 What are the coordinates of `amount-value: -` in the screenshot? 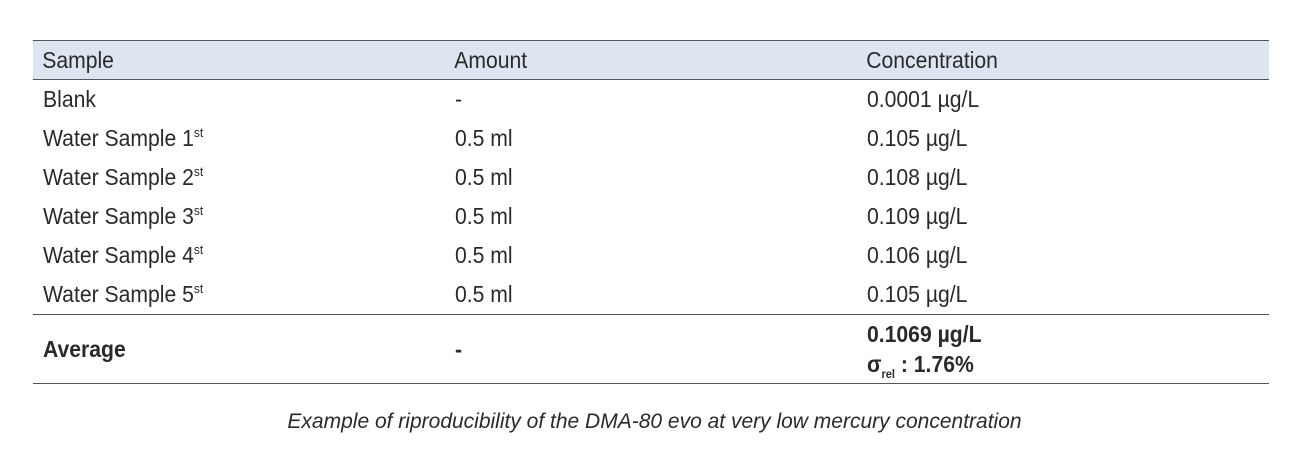 It's located at (459, 99).